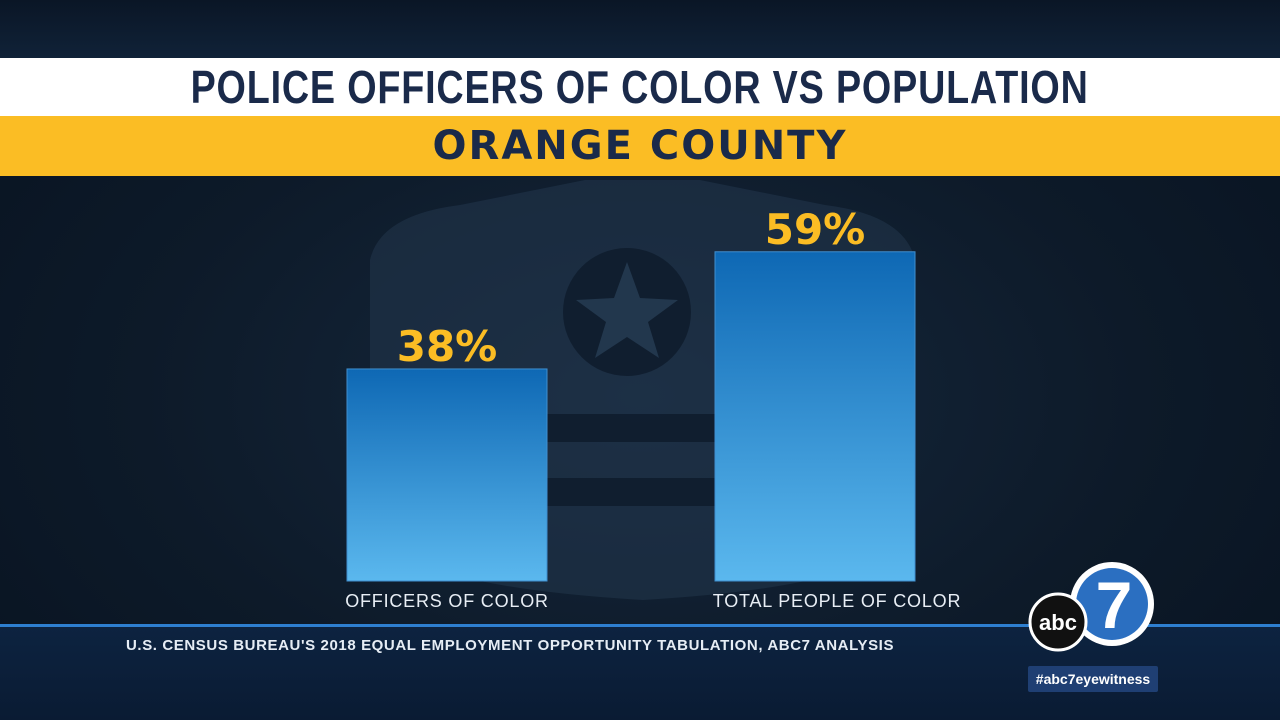 This screenshot has height=720, width=1280. Describe the element at coordinates (1114, 605) in the screenshot. I see `logo-number: 7` at that location.